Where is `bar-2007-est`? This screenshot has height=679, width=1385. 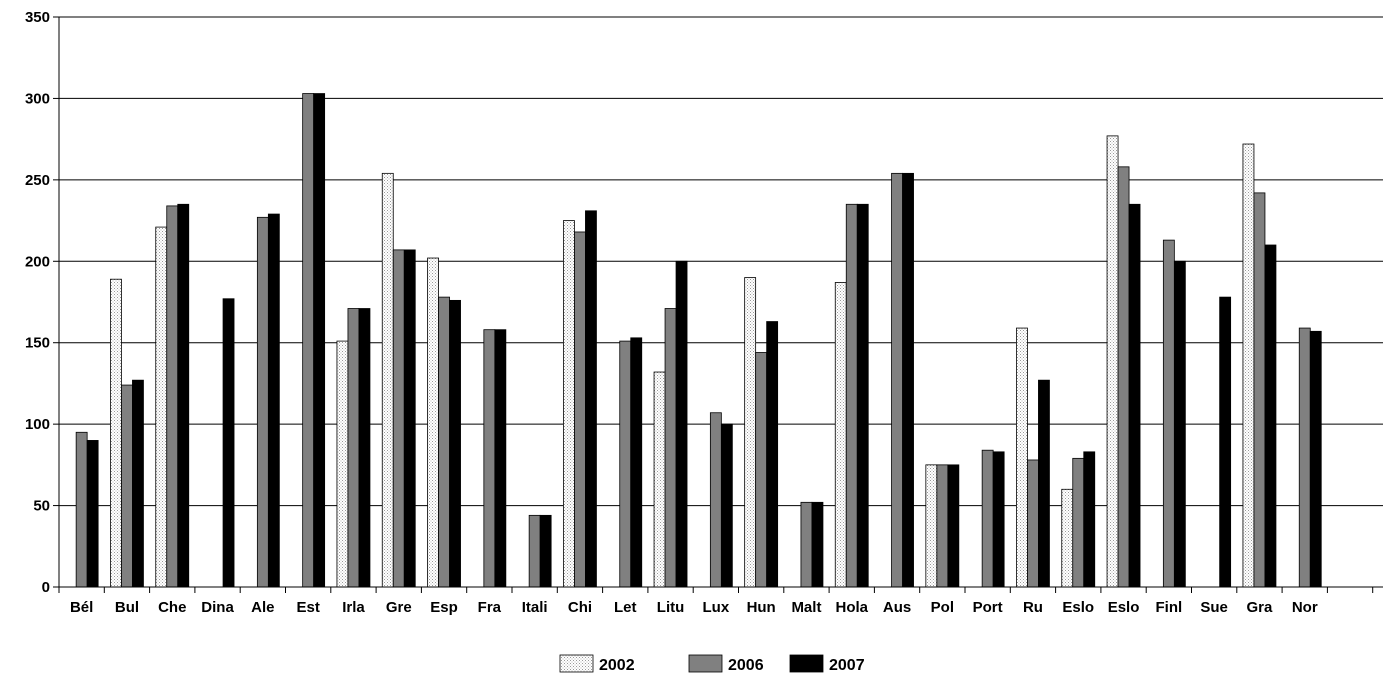
bar-2007-est is located at coordinates (319, 340).